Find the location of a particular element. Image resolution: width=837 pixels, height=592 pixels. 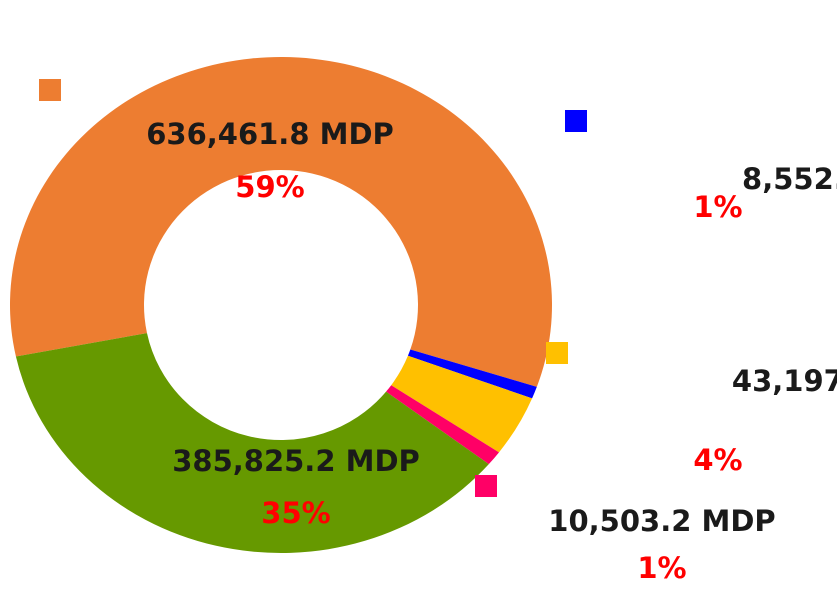

percent-label: 59% is located at coordinates (269, 187).